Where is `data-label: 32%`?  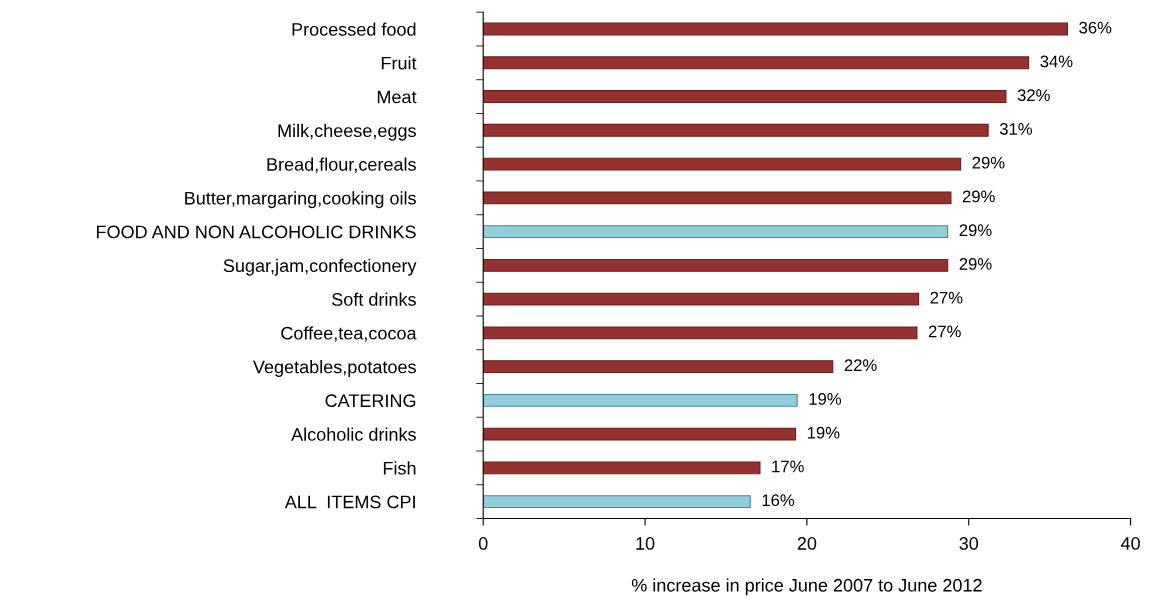
data-label: 32% is located at coordinates (1033, 95).